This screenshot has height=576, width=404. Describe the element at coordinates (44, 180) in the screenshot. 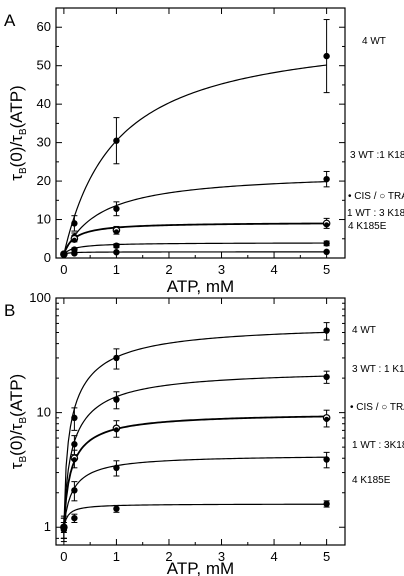

I see `y-tick-label: 20` at that location.